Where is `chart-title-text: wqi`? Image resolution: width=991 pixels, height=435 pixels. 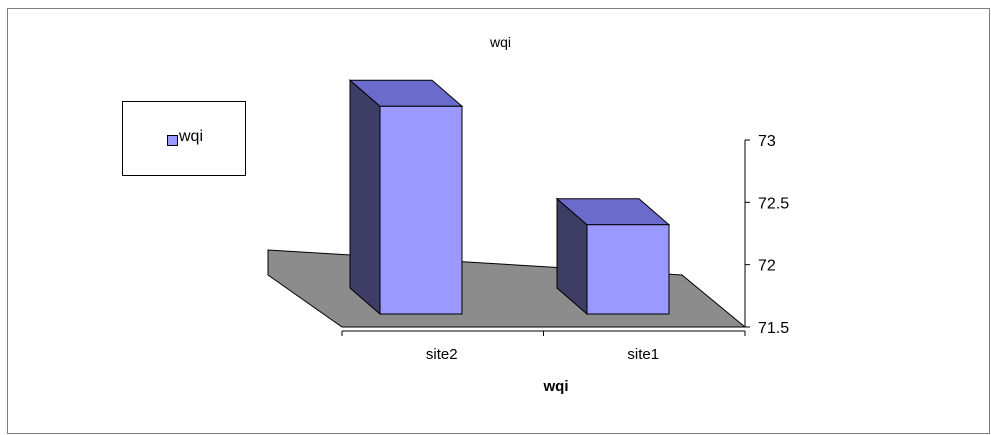 chart-title-text: wqi is located at coordinates (500, 42).